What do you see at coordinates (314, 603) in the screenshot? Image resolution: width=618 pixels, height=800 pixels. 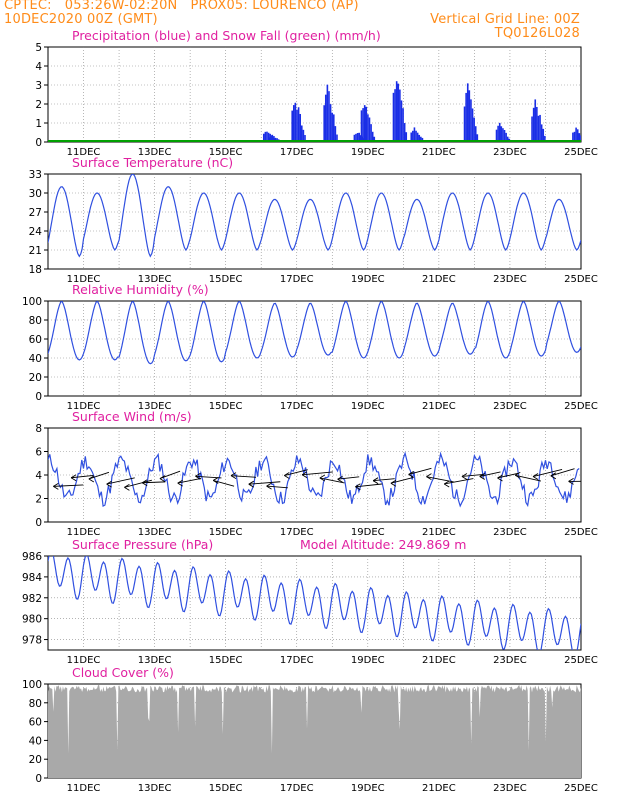 I see `pressure-line` at bounding box center [314, 603].